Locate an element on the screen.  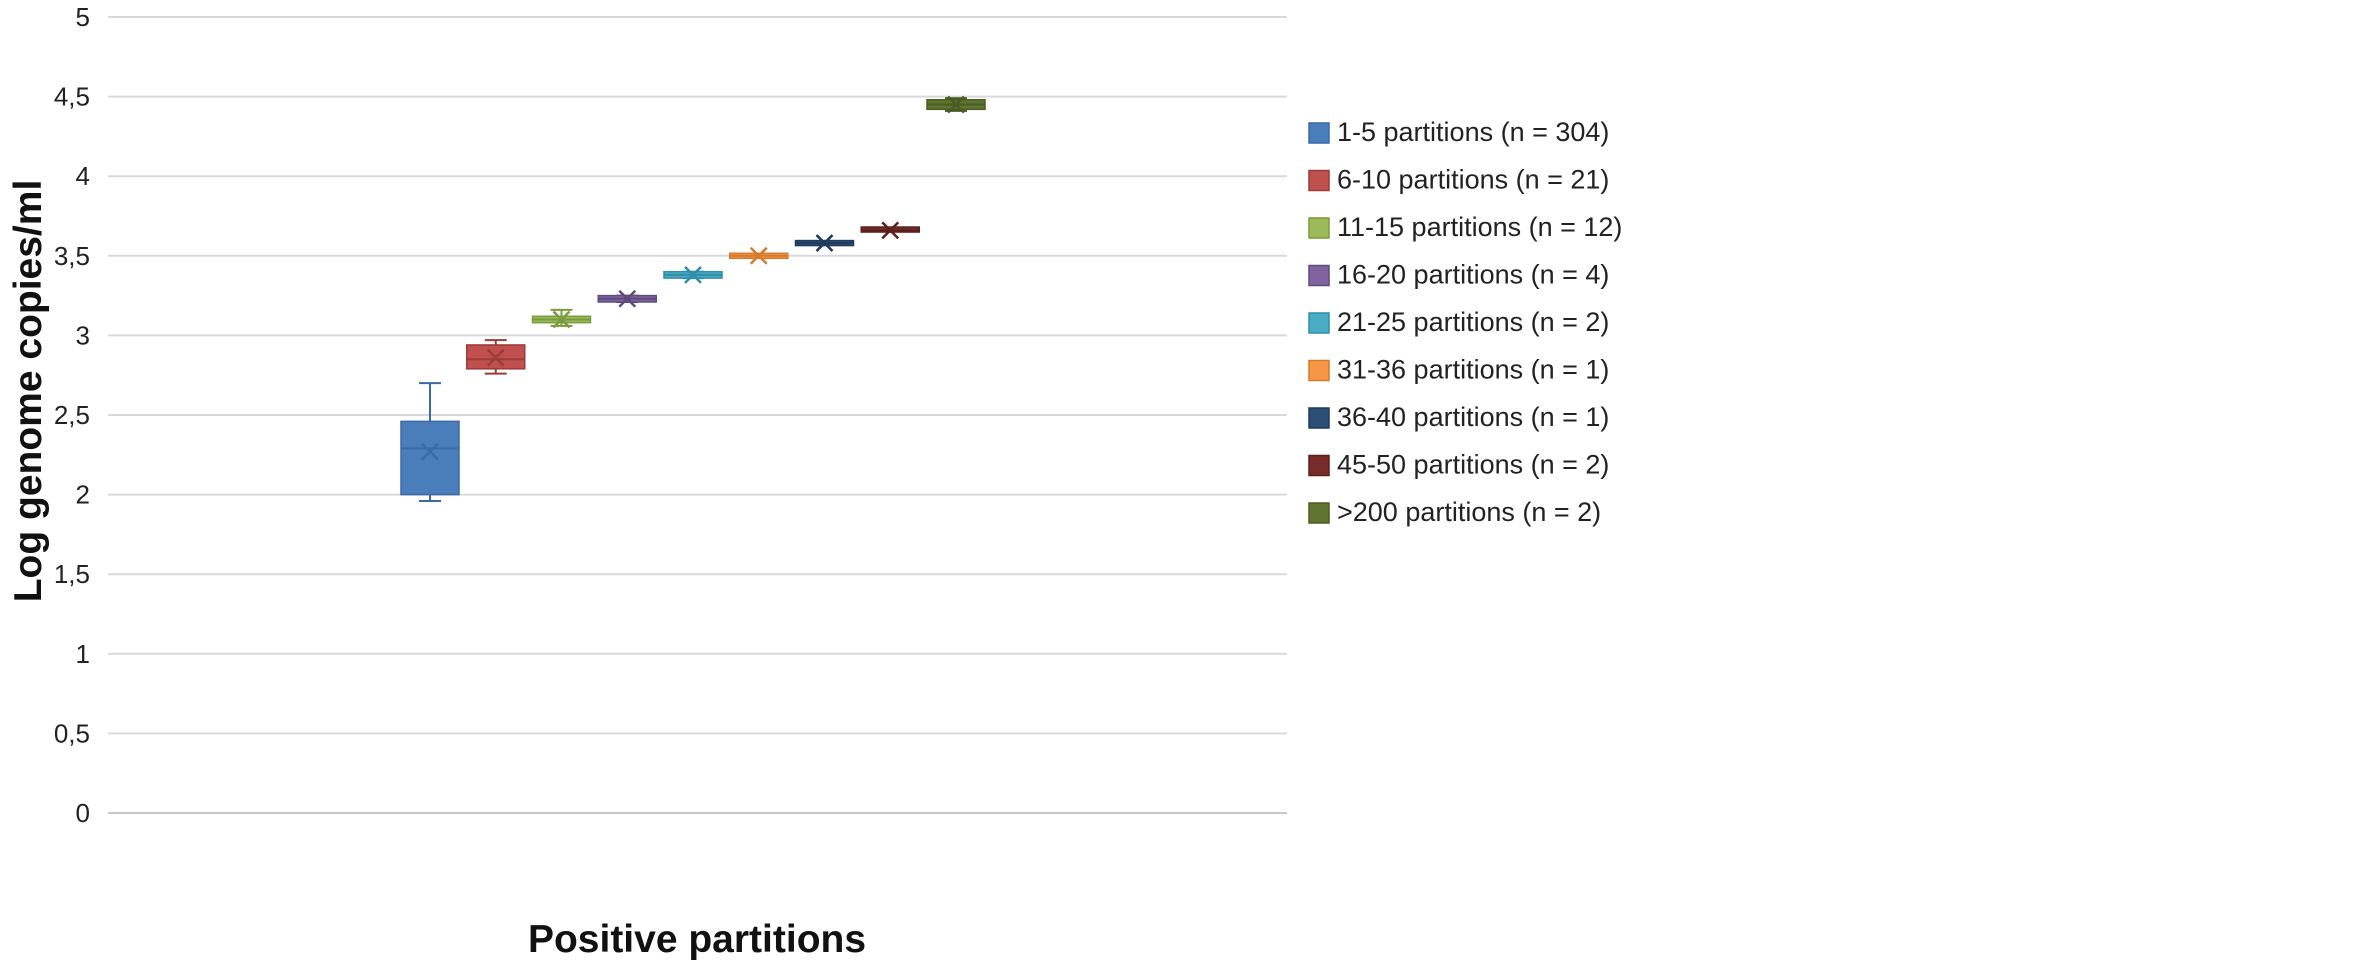
y-tick-label: 5 is located at coordinates (83, 17).